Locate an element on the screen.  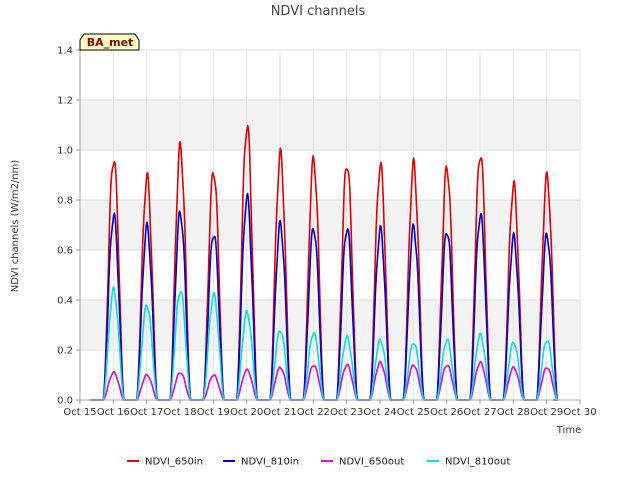
x-tick-label: Oct 15 is located at coordinates (79, 412).